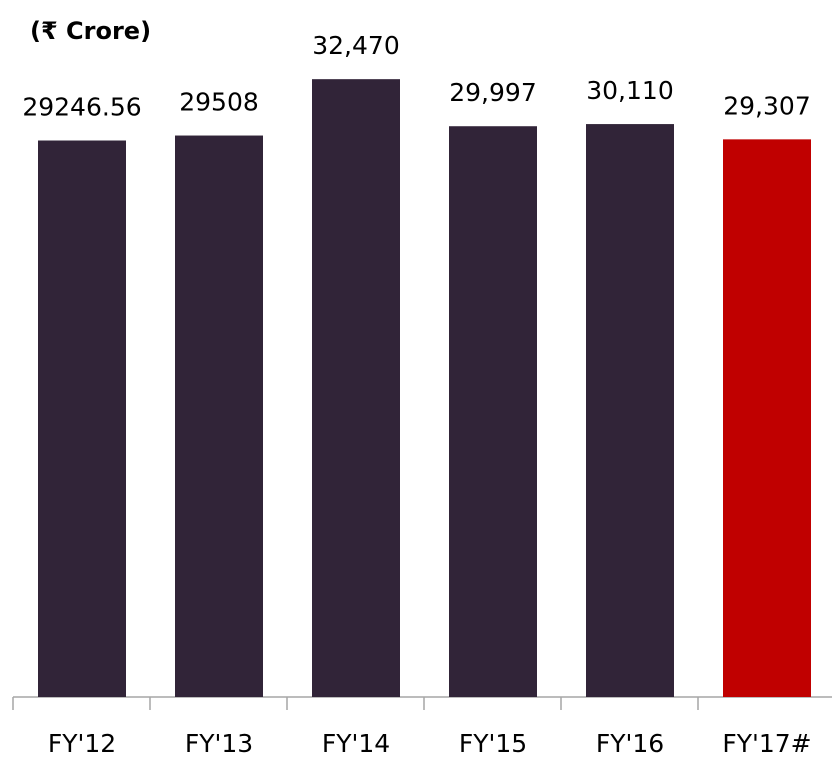  I want to click on x-tick-label: FY'12, so click(82, 743).